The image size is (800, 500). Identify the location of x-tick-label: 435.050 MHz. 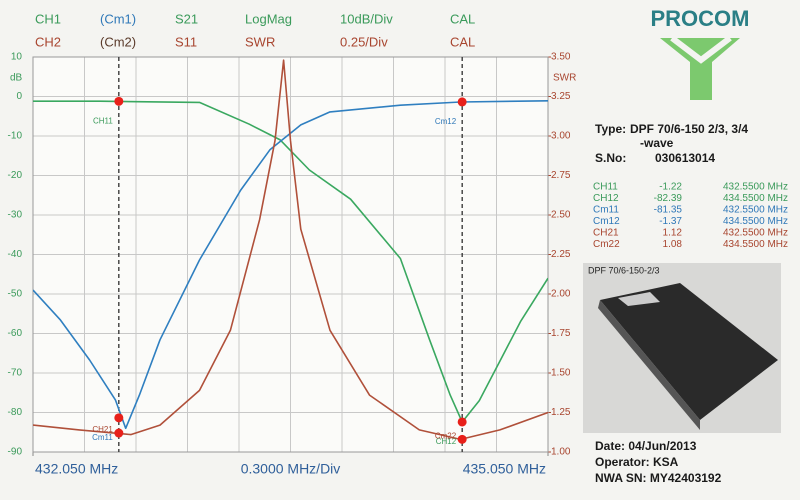
(504, 469).